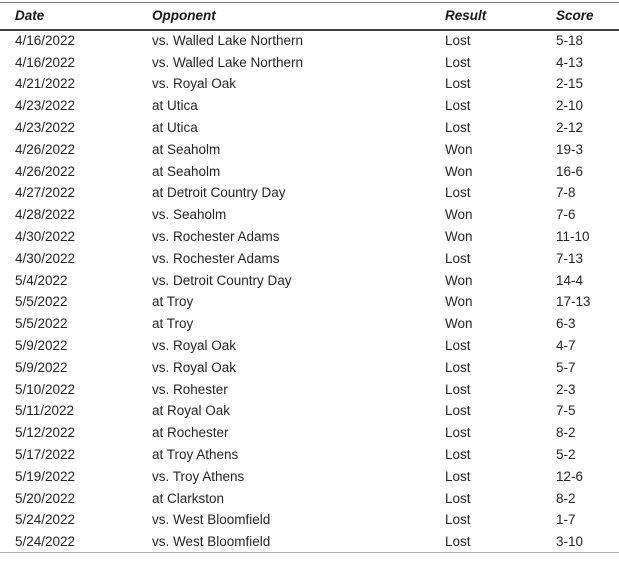 The height and width of the screenshot is (573, 619). I want to click on cell-score: 5-18, so click(570, 41).